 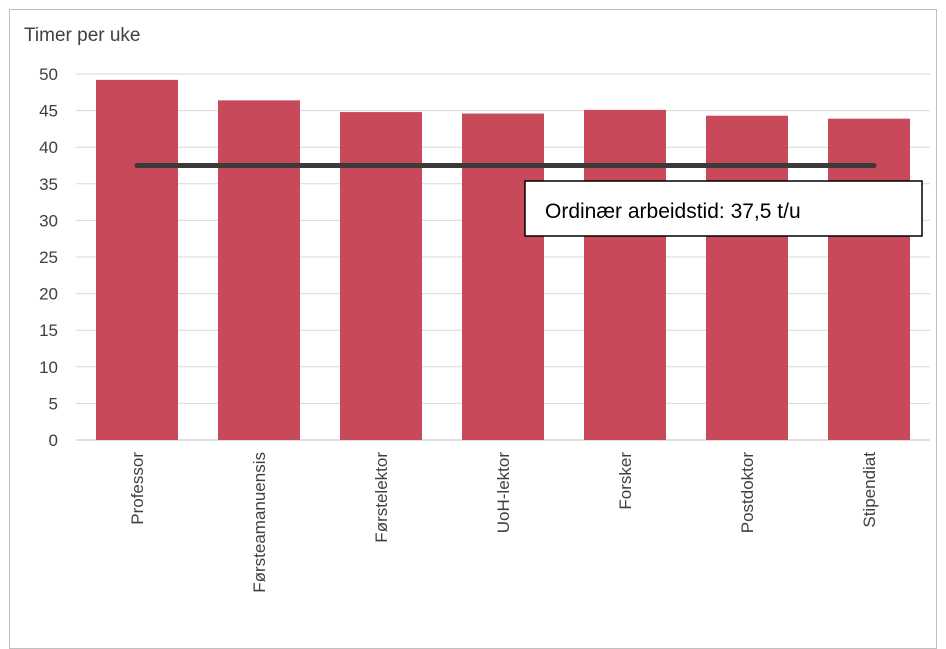 What do you see at coordinates (53, 440) in the screenshot?
I see `y-tick-label: 0` at bounding box center [53, 440].